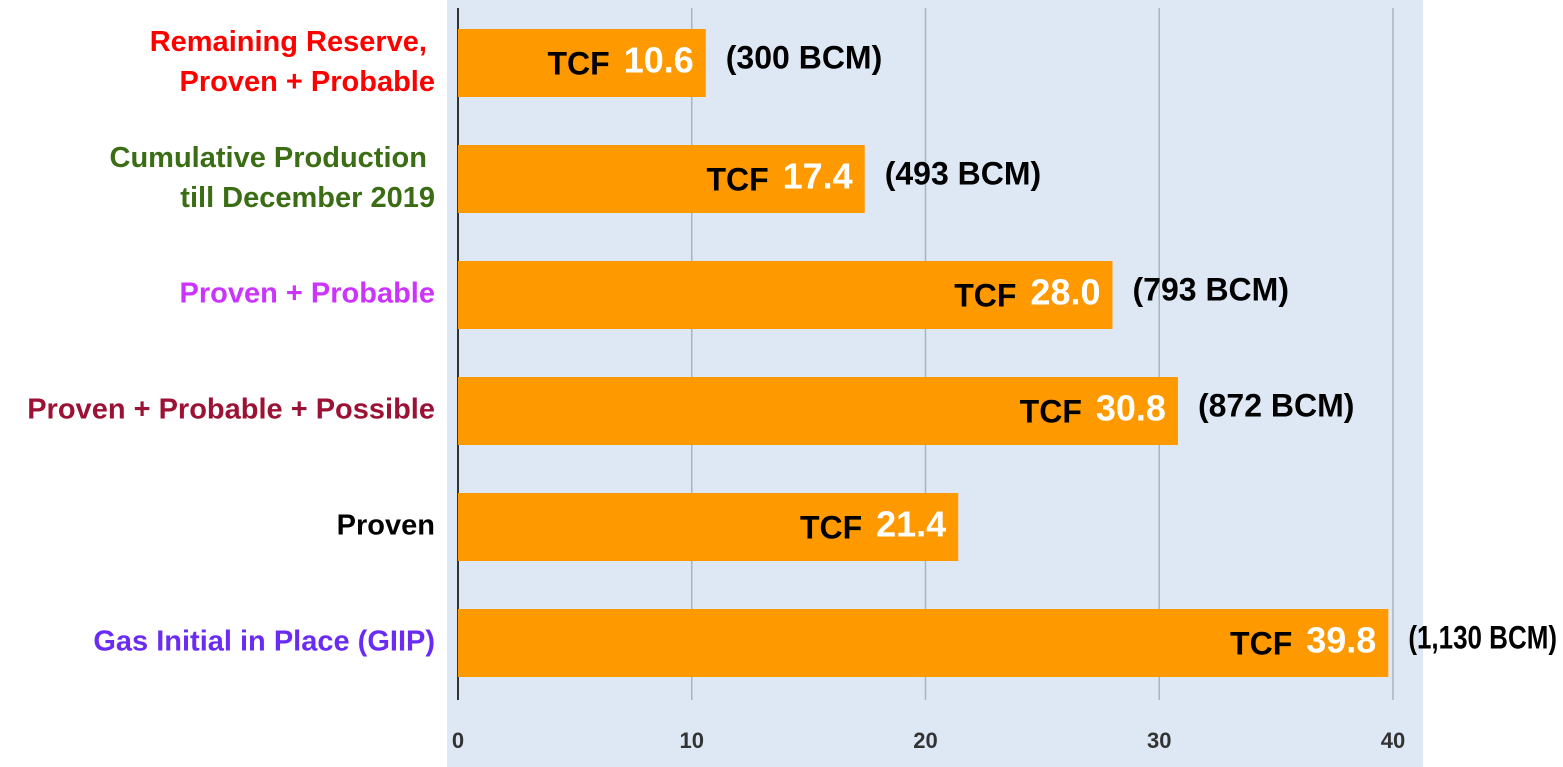 This screenshot has height=767, width=1563. Describe the element at coordinates (264, 642) in the screenshot. I see `category-label: Gas Initial in Place (GIIP)` at that location.